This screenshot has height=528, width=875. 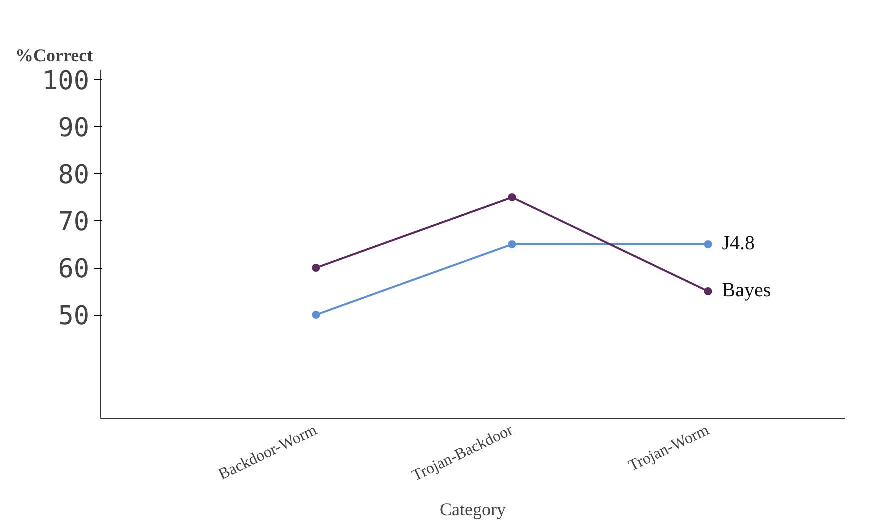 I want to click on y-tick-label: 60, so click(x=74, y=269).